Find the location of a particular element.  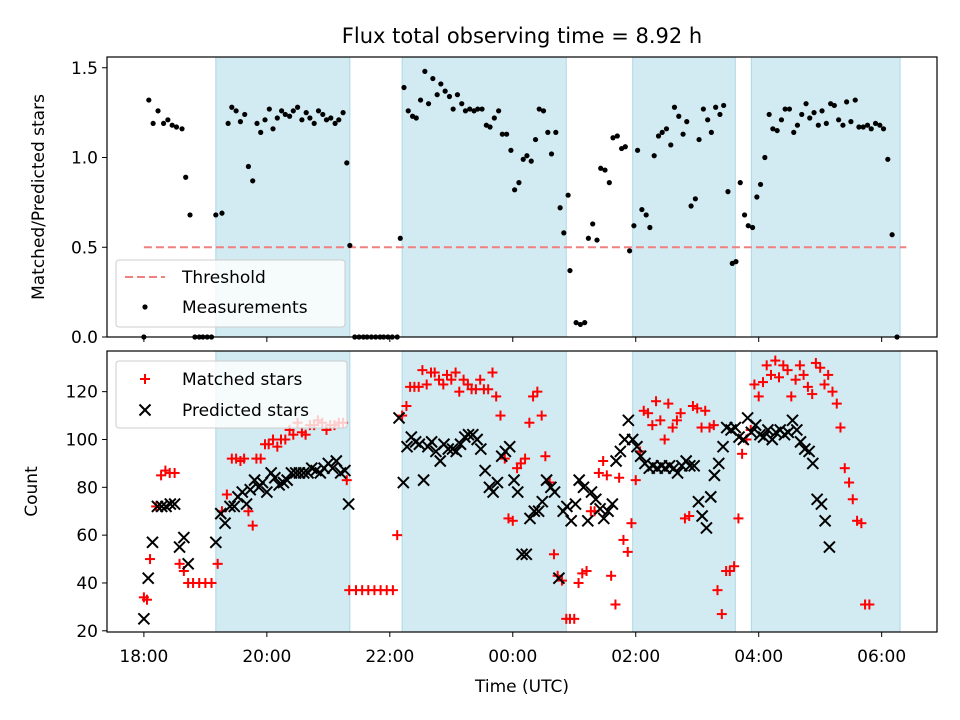

y-tick-label: 1.5 is located at coordinates (84, 69).